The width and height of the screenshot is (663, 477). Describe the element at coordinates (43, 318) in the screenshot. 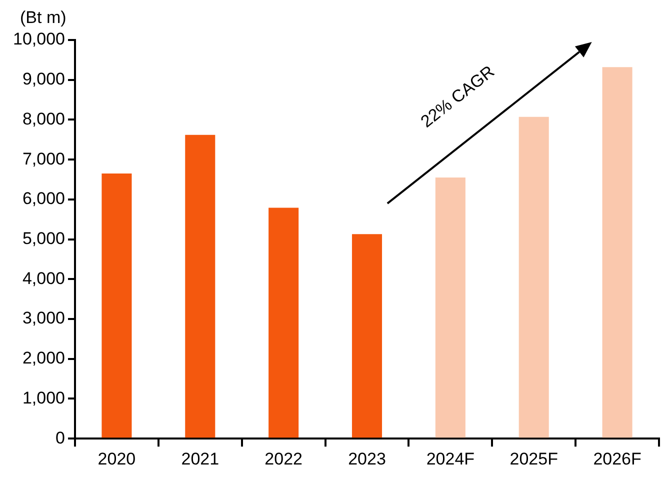

I see `y-tick-label: 3,000` at that location.